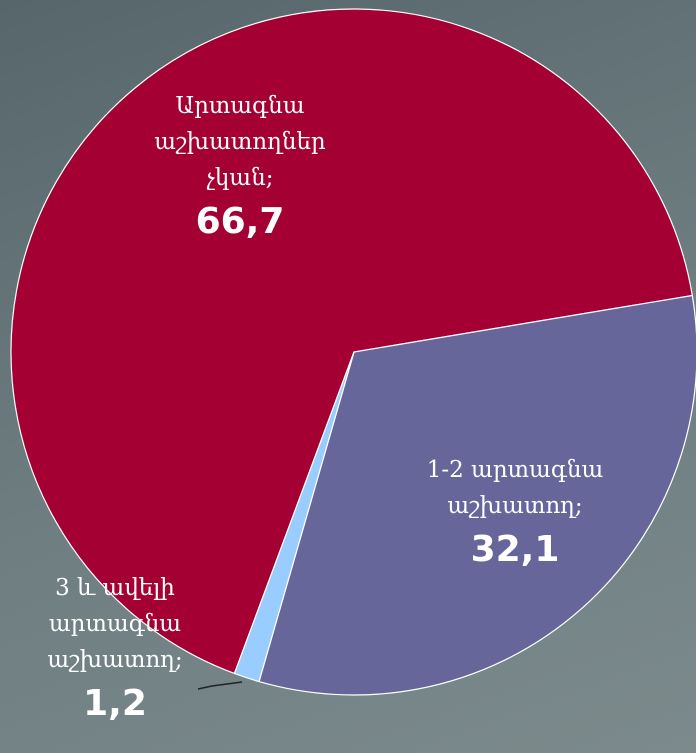 The height and width of the screenshot is (753, 696). I want to click on label: Արտագնա աշխատողներ չկան; 66,7, so click(240, 168).